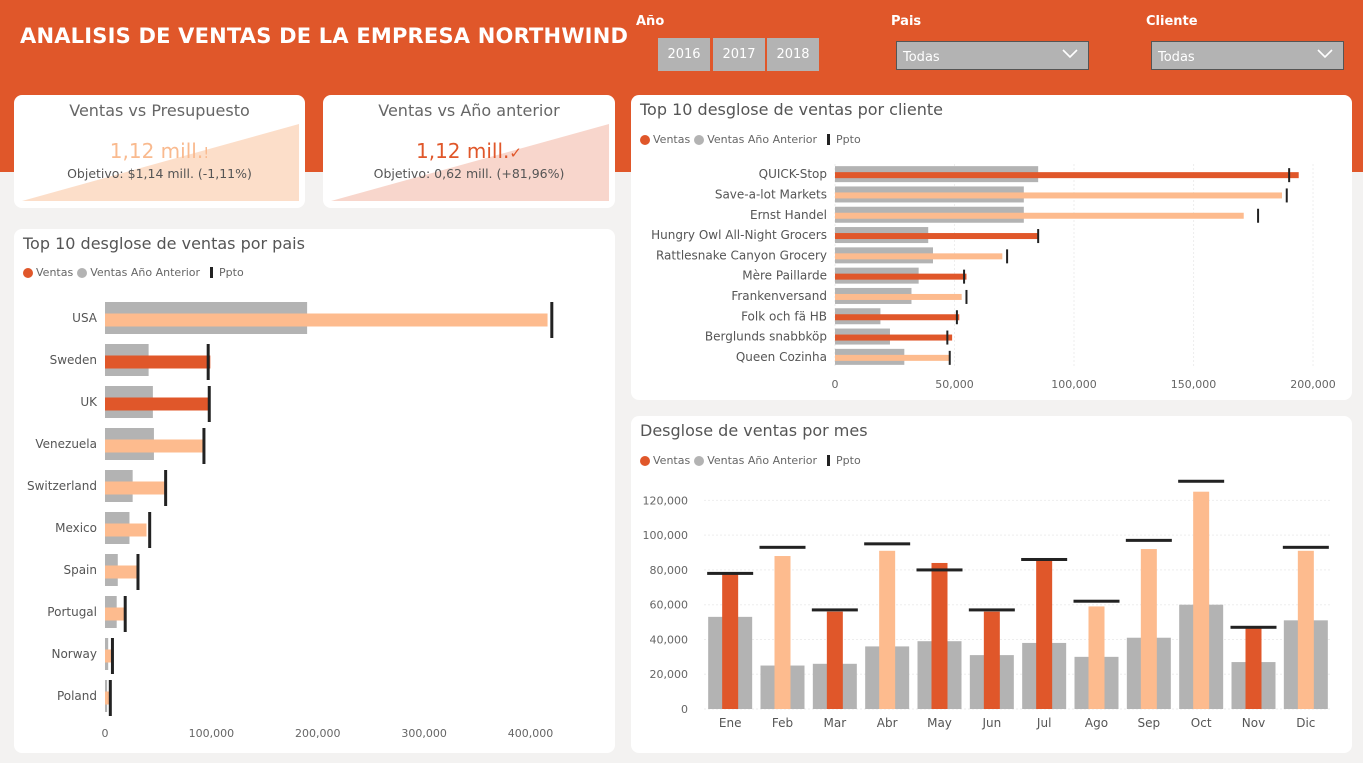  What do you see at coordinates (156, 151) in the screenshot?
I see `kpi-value: 1,12 mill.` at bounding box center [156, 151].